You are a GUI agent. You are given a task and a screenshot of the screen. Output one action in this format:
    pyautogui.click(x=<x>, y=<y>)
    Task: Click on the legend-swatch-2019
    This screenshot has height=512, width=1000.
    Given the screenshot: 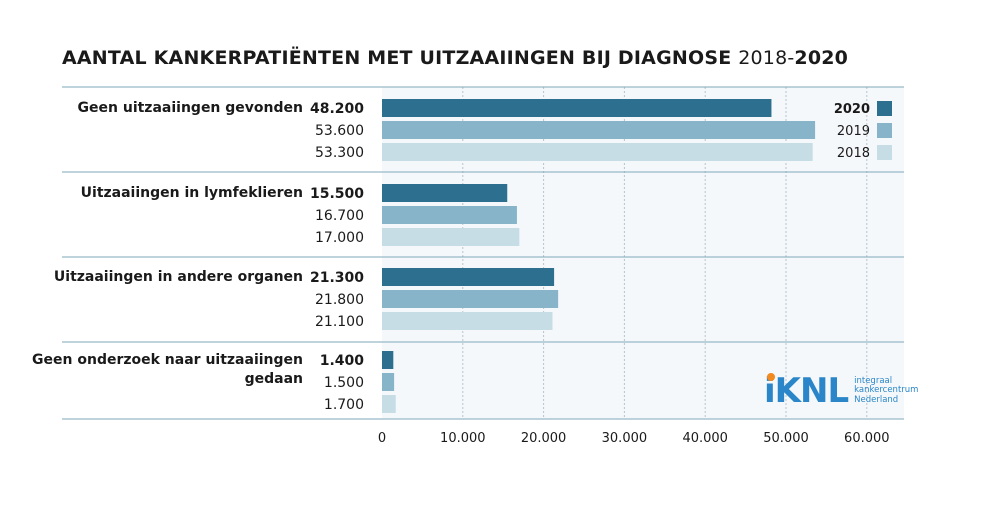 What is the action you would take?
    pyautogui.click(x=884, y=130)
    